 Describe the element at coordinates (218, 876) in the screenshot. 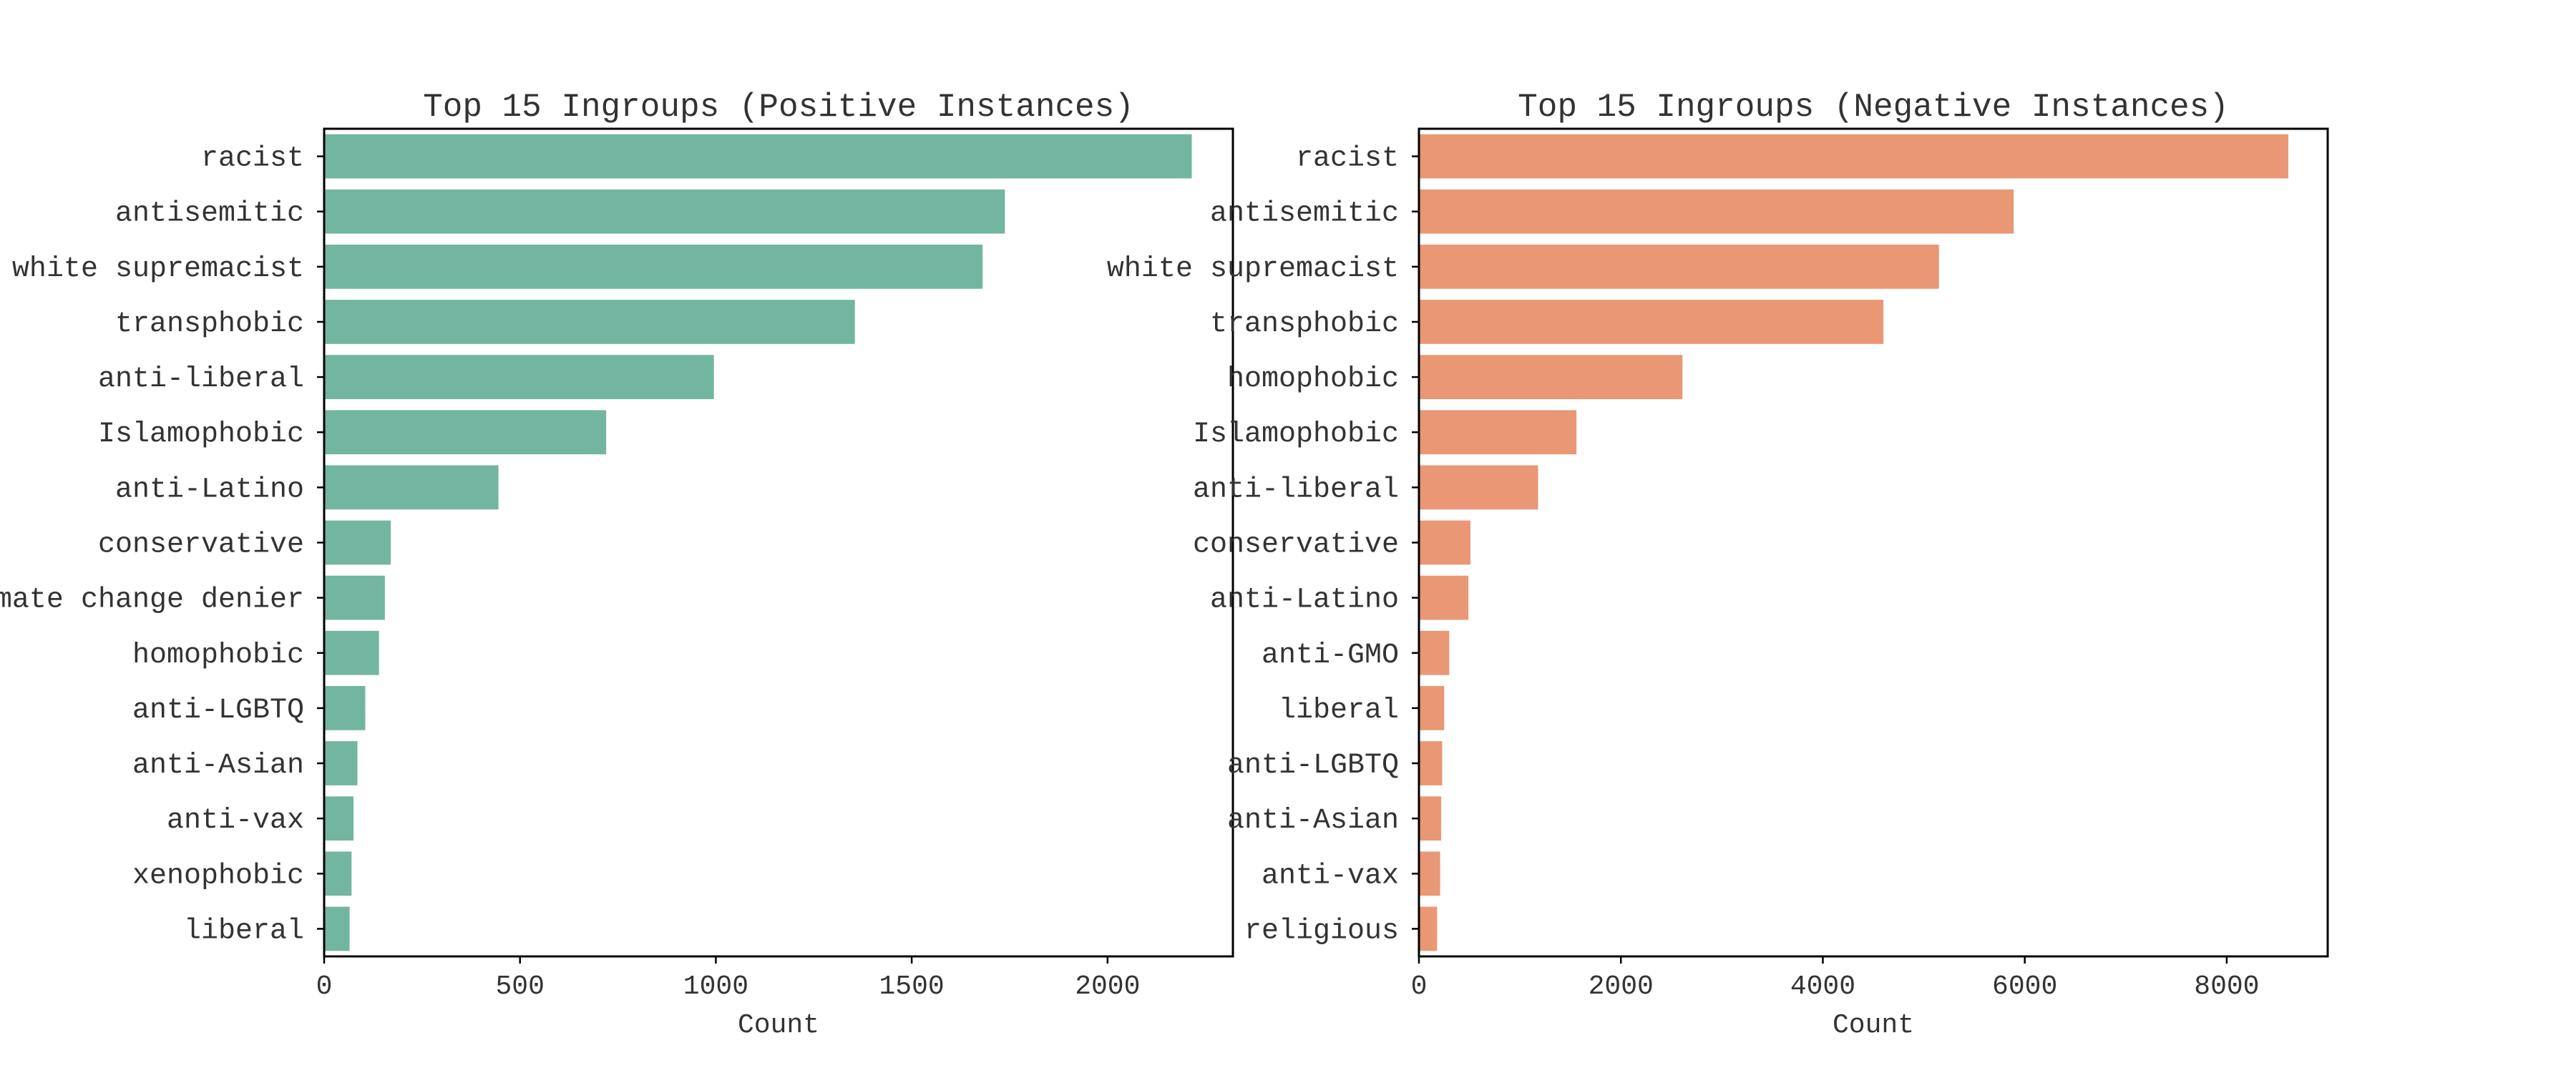

I see `y-tick-label: xenophobic` at that location.